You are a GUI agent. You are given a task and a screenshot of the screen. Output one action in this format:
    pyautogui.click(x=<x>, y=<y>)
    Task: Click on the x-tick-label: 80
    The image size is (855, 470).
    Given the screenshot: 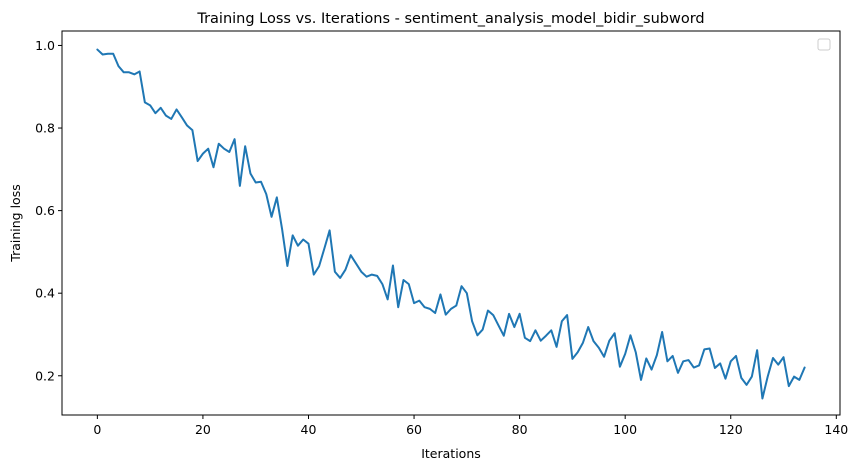 What is the action you would take?
    pyautogui.click(x=520, y=429)
    